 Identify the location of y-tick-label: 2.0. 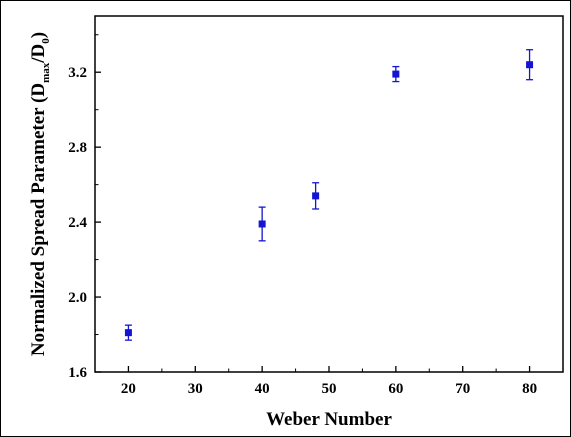
(77, 298).